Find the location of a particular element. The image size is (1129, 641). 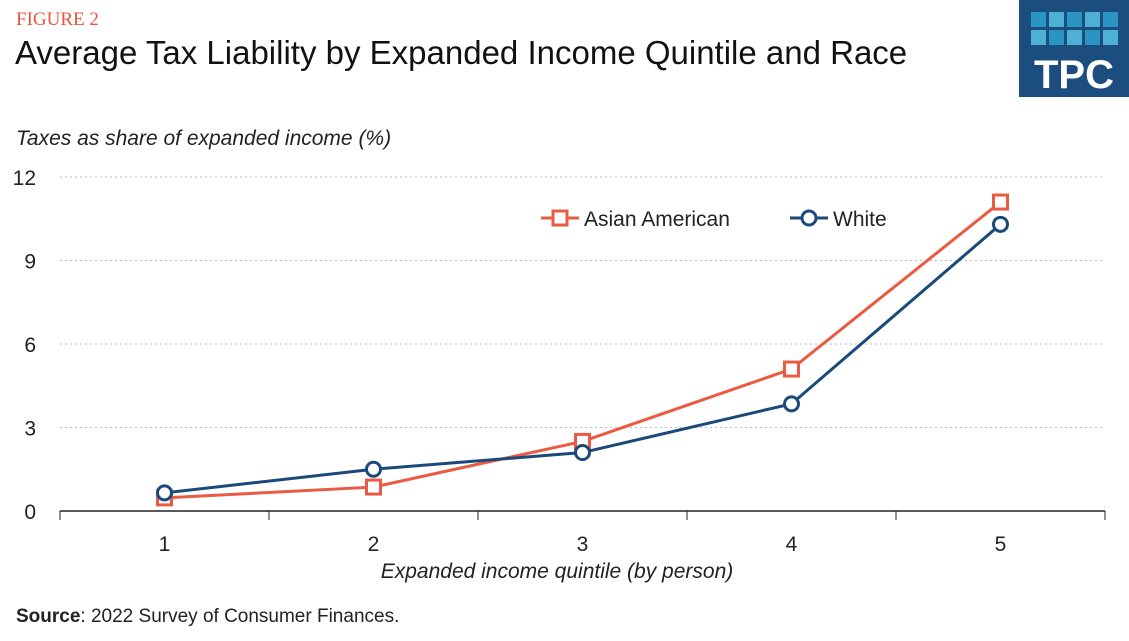

y-tick-label: 0 is located at coordinates (30, 512).